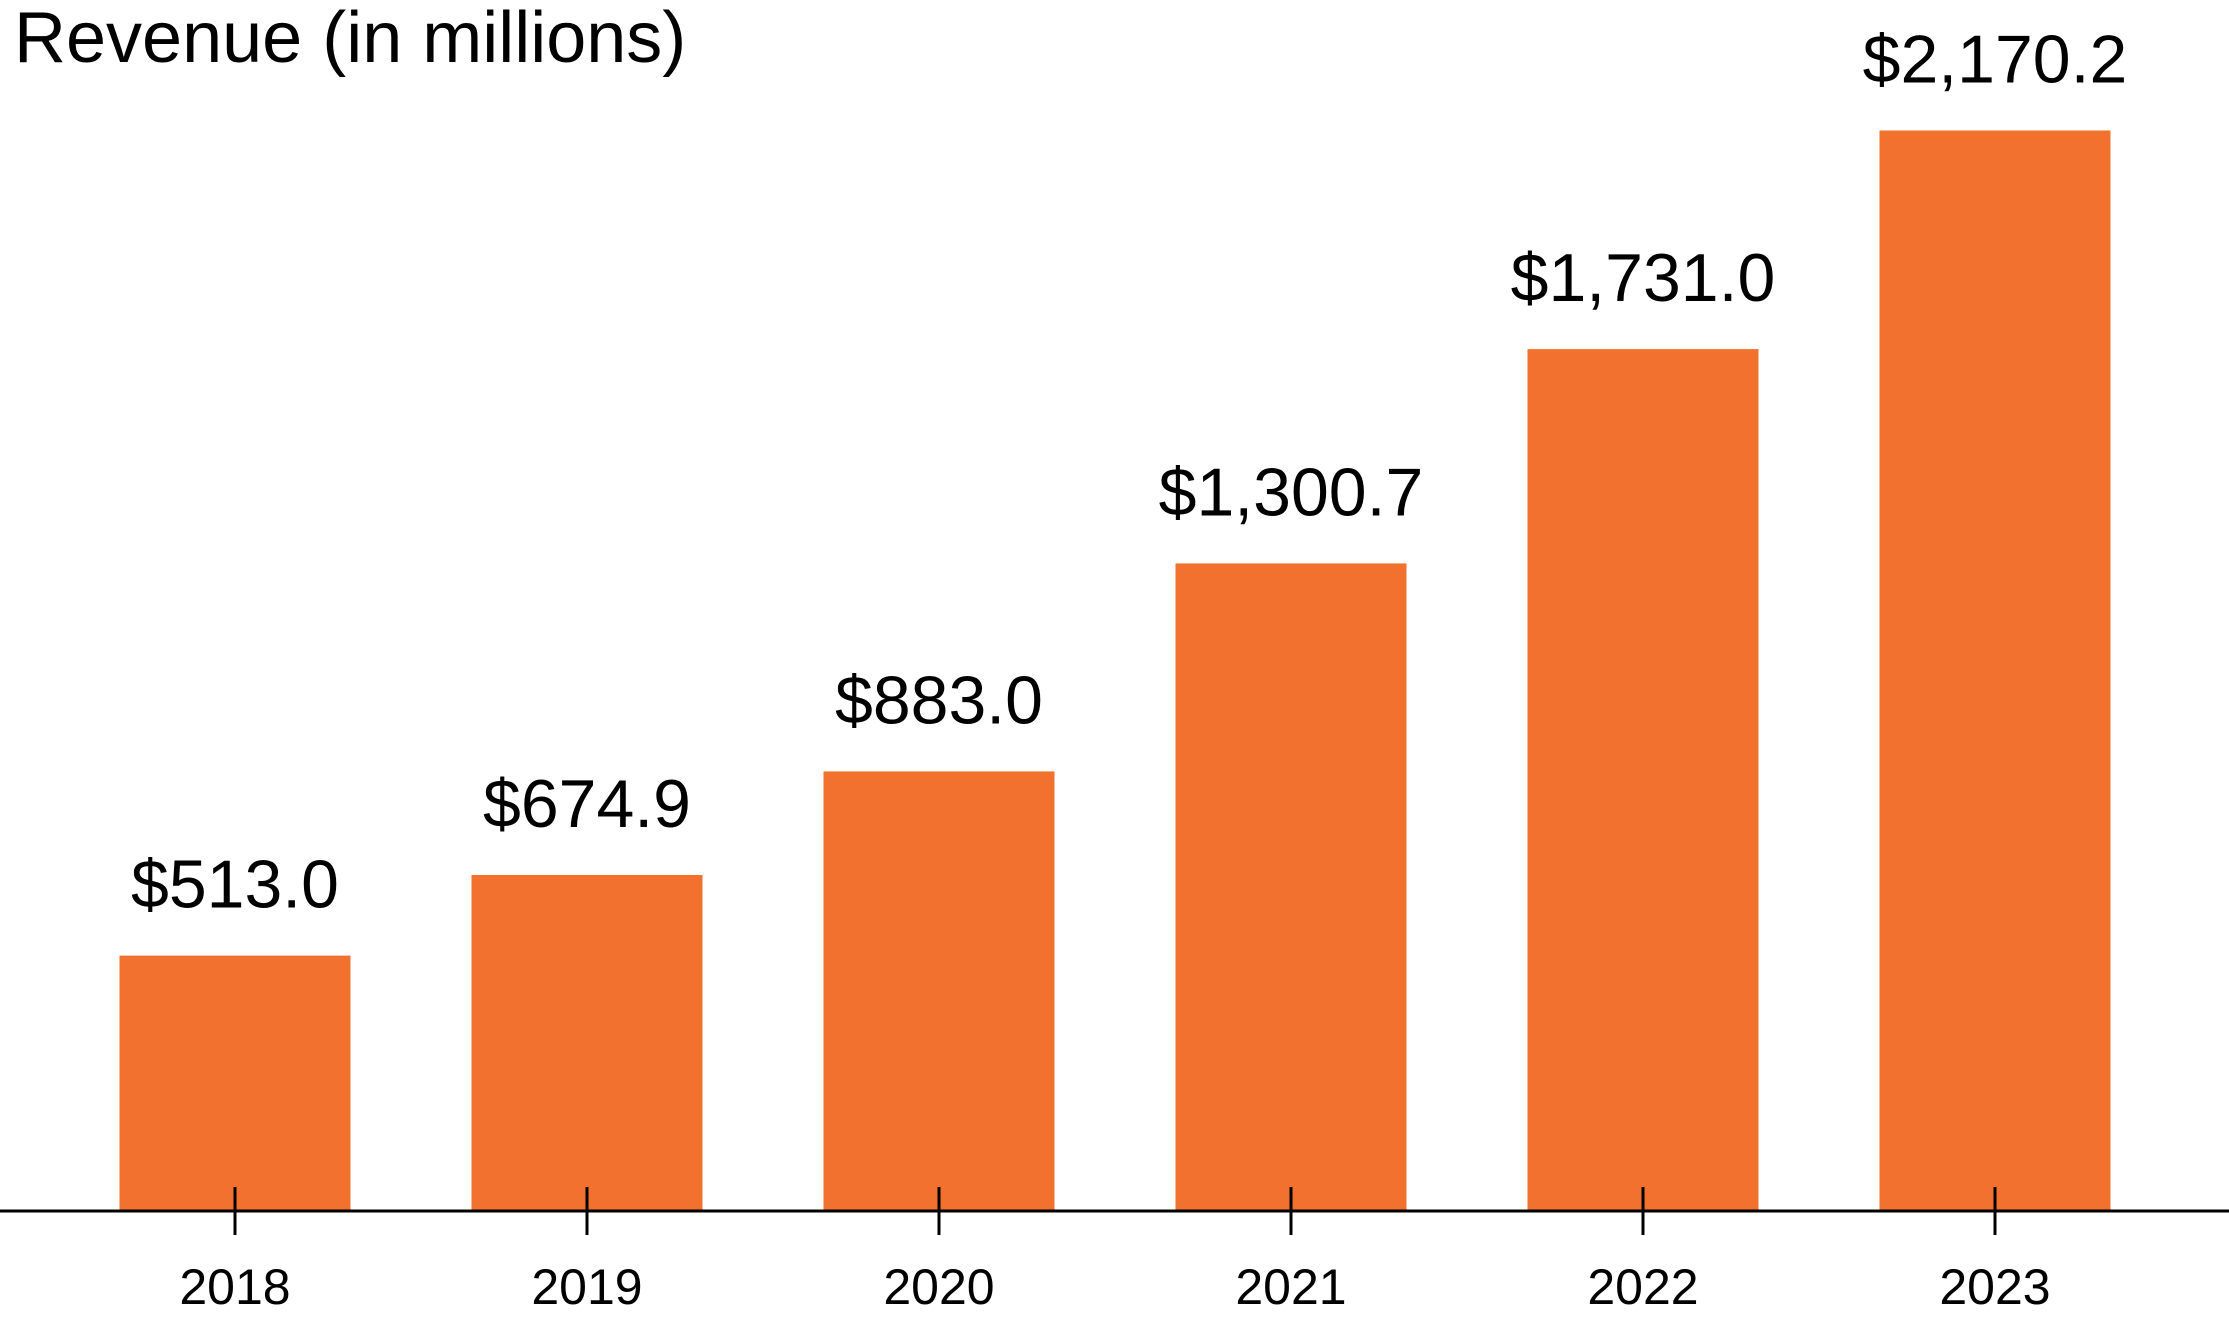  Describe the element at coordinates (587, 1043) in the screenshot. I see `bar-2019` at that location.